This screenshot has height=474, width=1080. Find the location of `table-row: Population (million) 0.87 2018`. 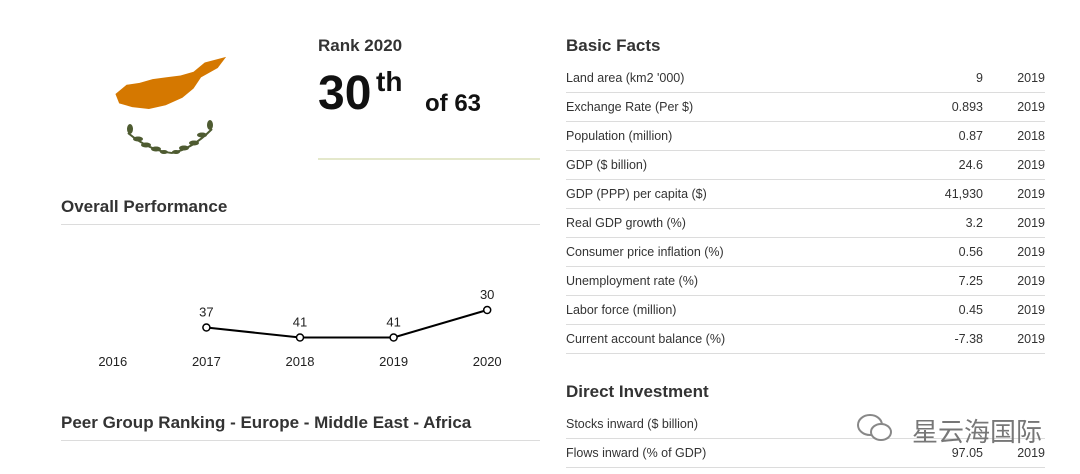

table-row: Population (million) 0.87 2018 is located at coordinates (805, 136).